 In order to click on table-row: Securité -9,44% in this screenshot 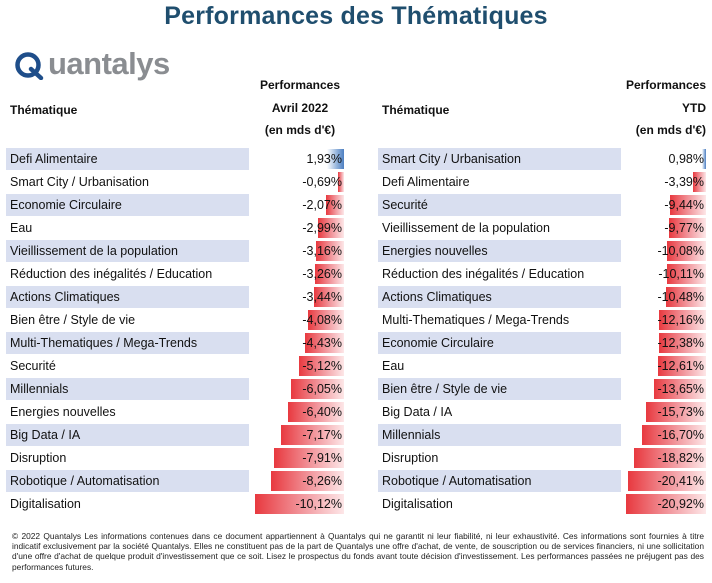, I will do `click(542, 205)`.